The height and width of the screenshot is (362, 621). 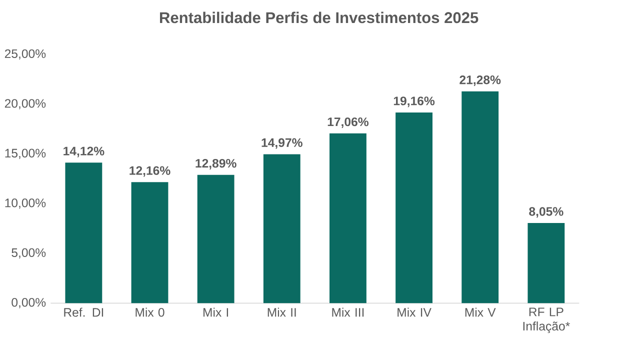 What do you see at coordinates (29, 253) in the screenshot?
I see `y-tick-label: 5,00%` at bounding box center [29, 253].